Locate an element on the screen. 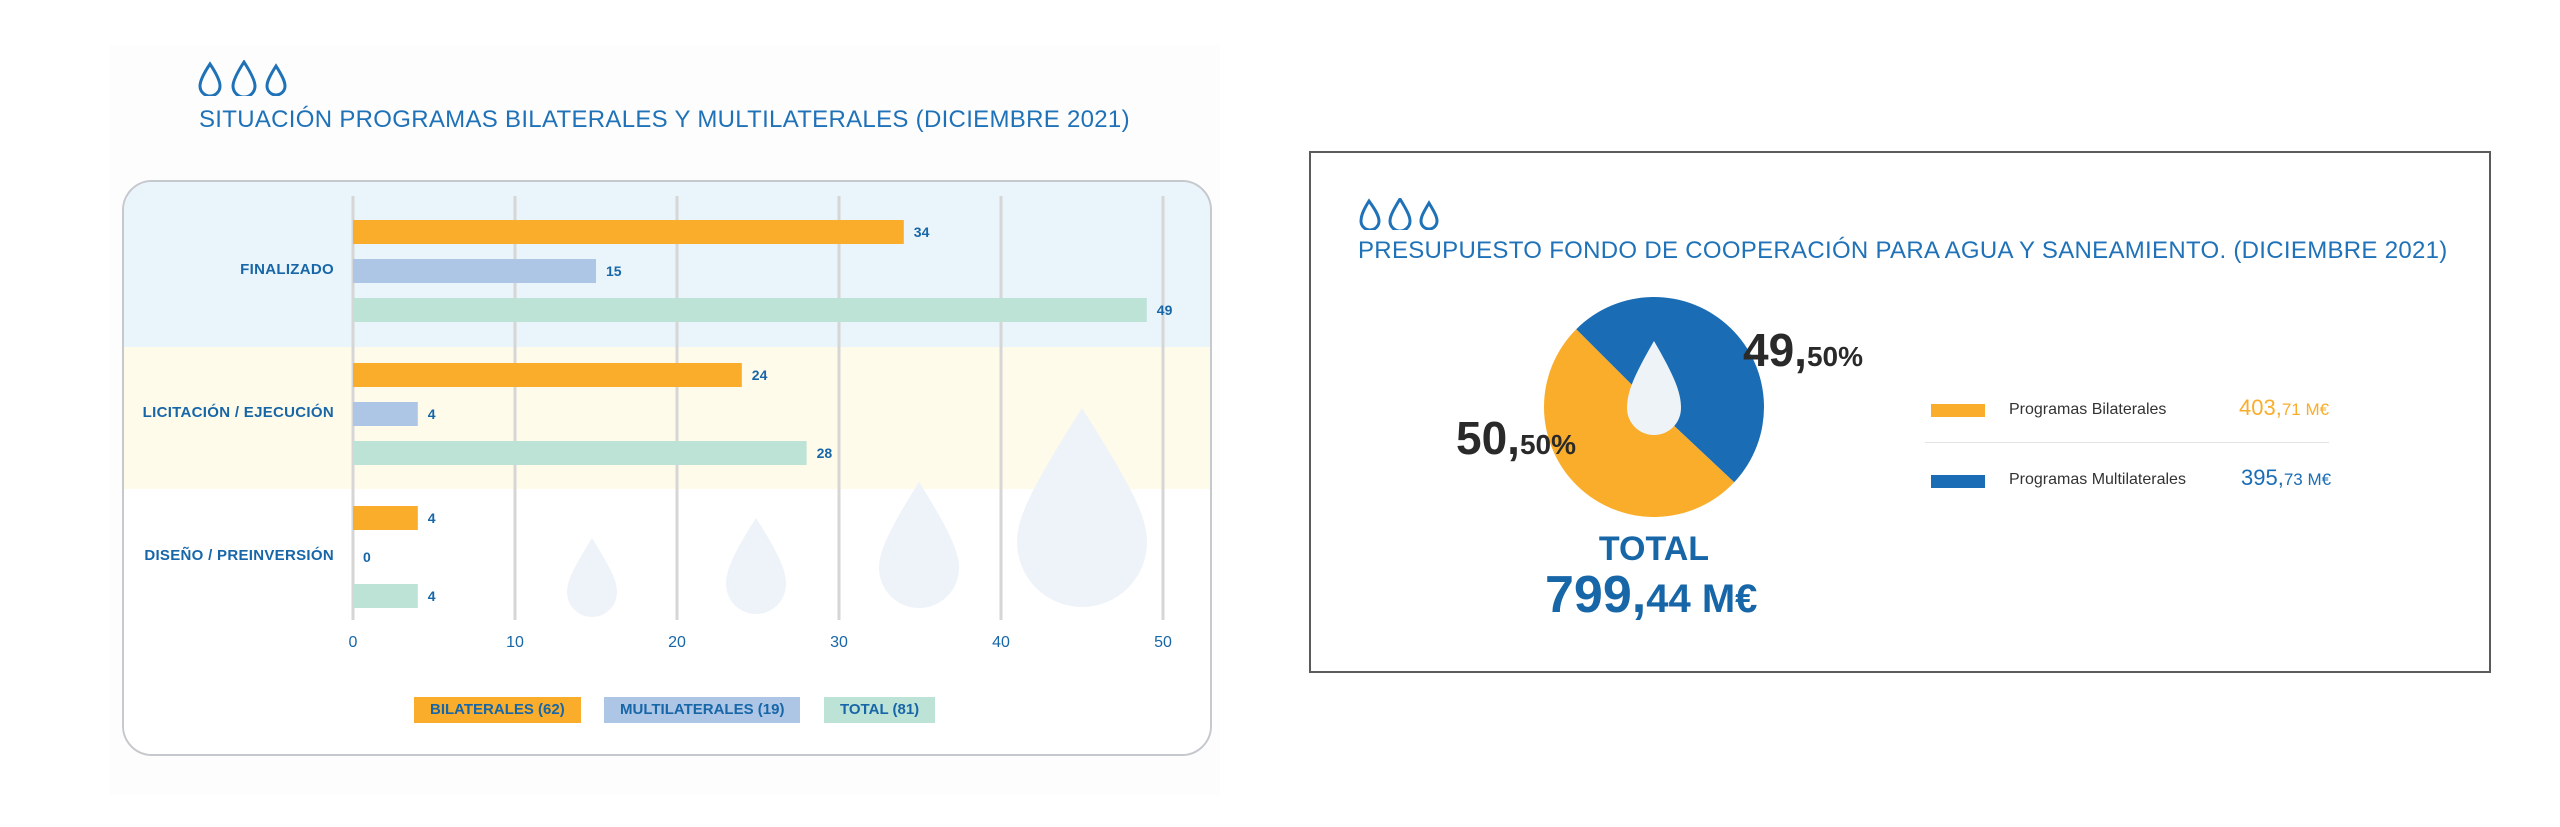  decorative-drops-icon is located at coordinates (857, 512).